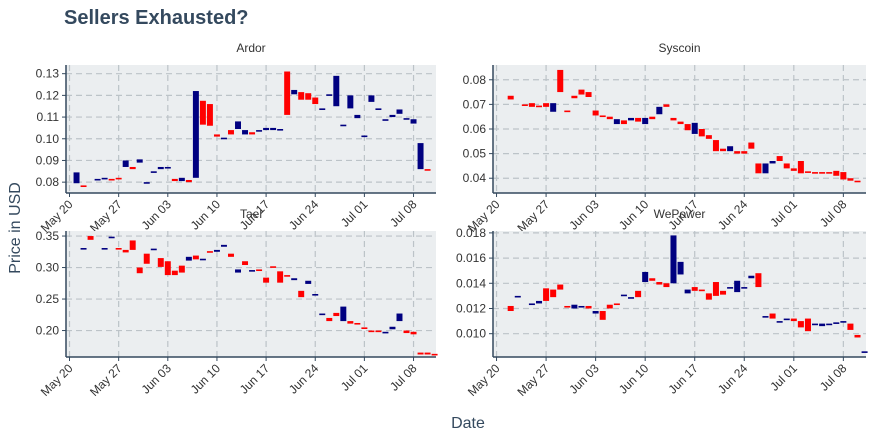 This screenshot has width=880, height=440. I want to click on y-tick-label: 0.25, so click(48, 299).